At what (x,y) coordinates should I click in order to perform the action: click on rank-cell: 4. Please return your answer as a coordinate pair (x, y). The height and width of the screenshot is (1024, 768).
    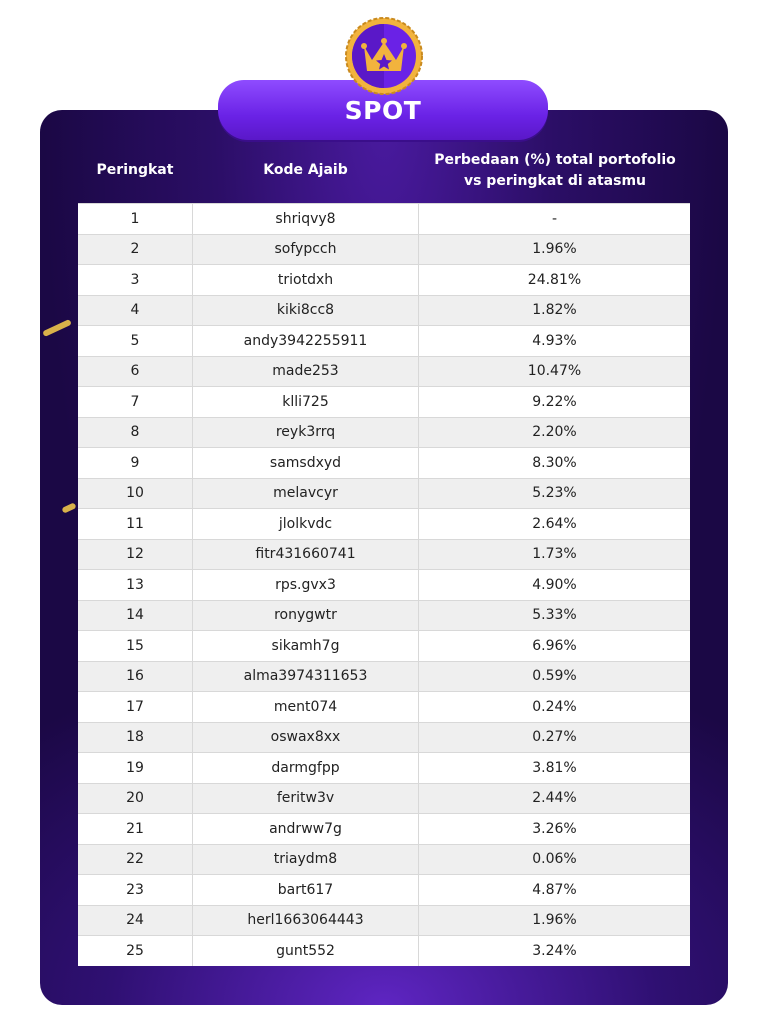
    Looking at the image, I should click on (135, 310).